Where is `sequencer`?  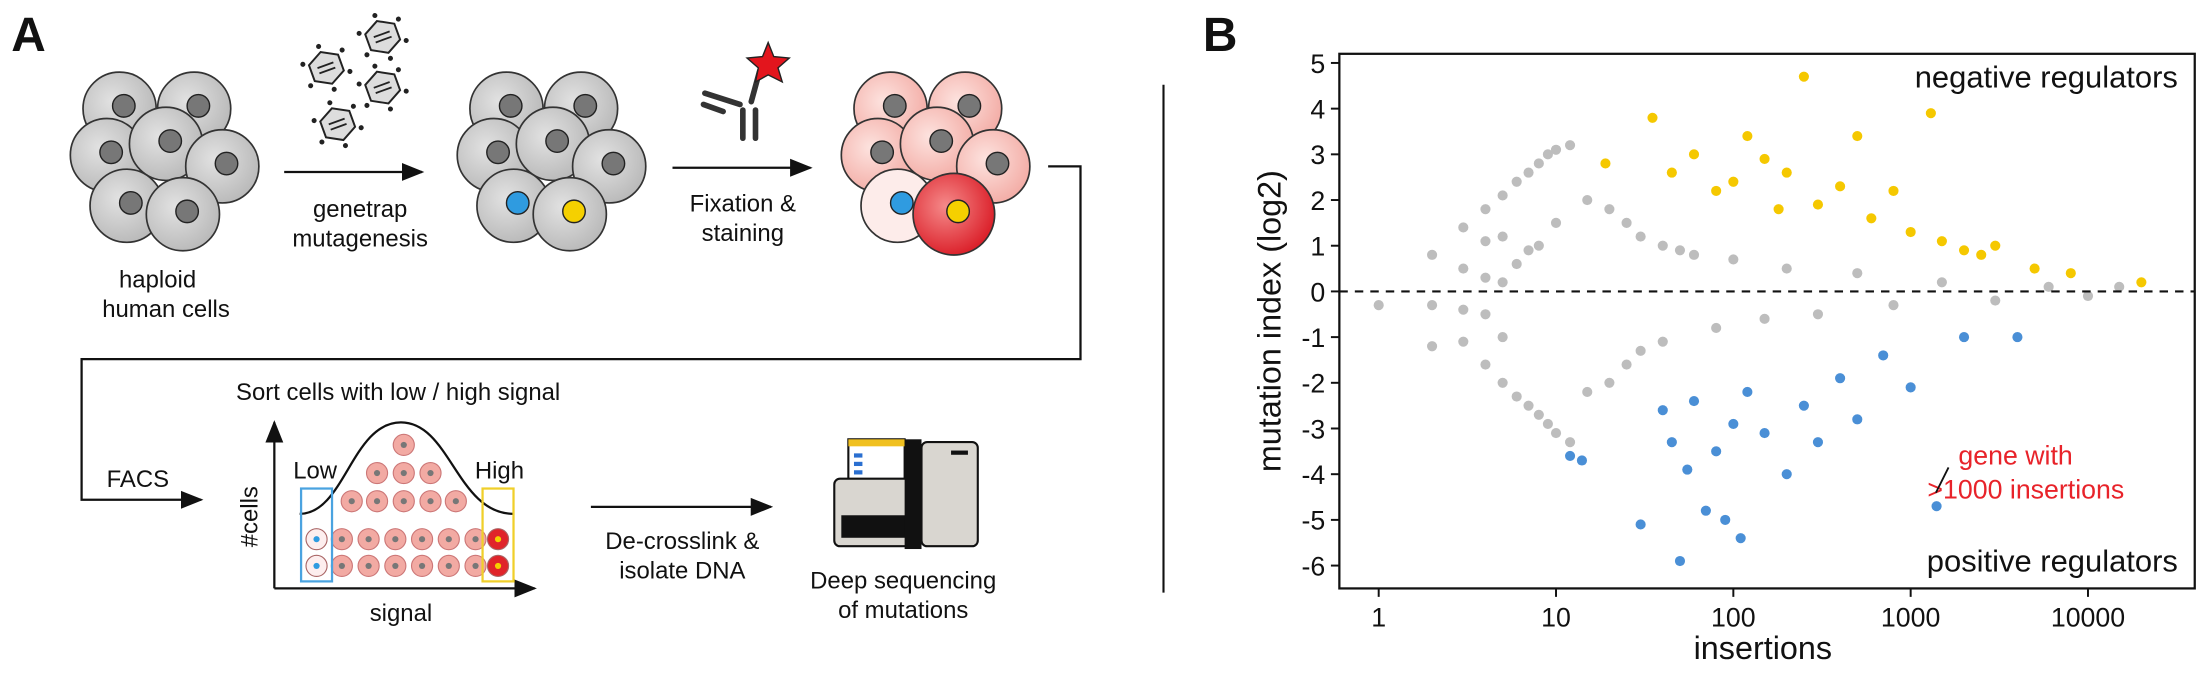
sequencer is located at coordinates (906, 494).